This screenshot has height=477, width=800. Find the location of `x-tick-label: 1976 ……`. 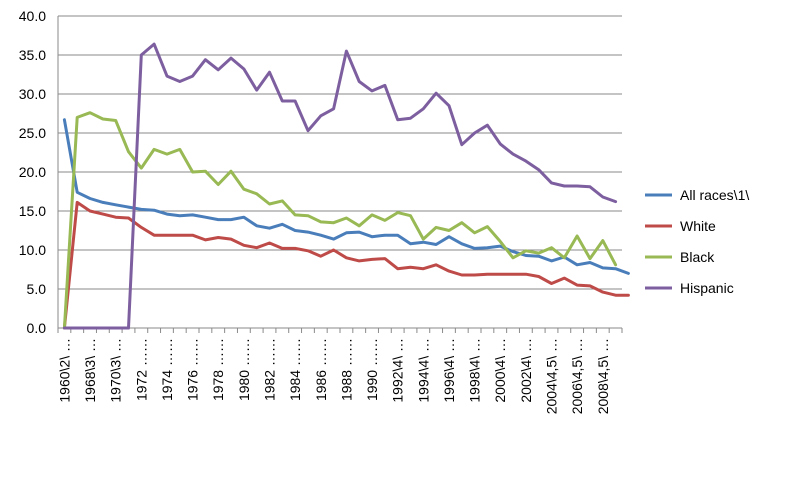

x-tick-label: 1976 …… is located at coordinates (193, 369).